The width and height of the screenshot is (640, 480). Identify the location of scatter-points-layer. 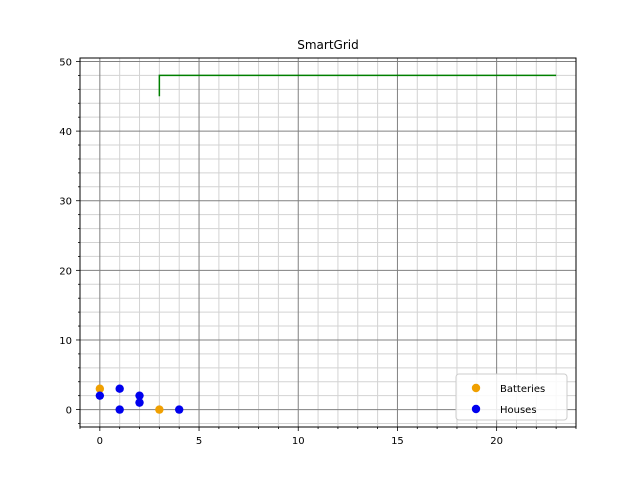
(139, 399).